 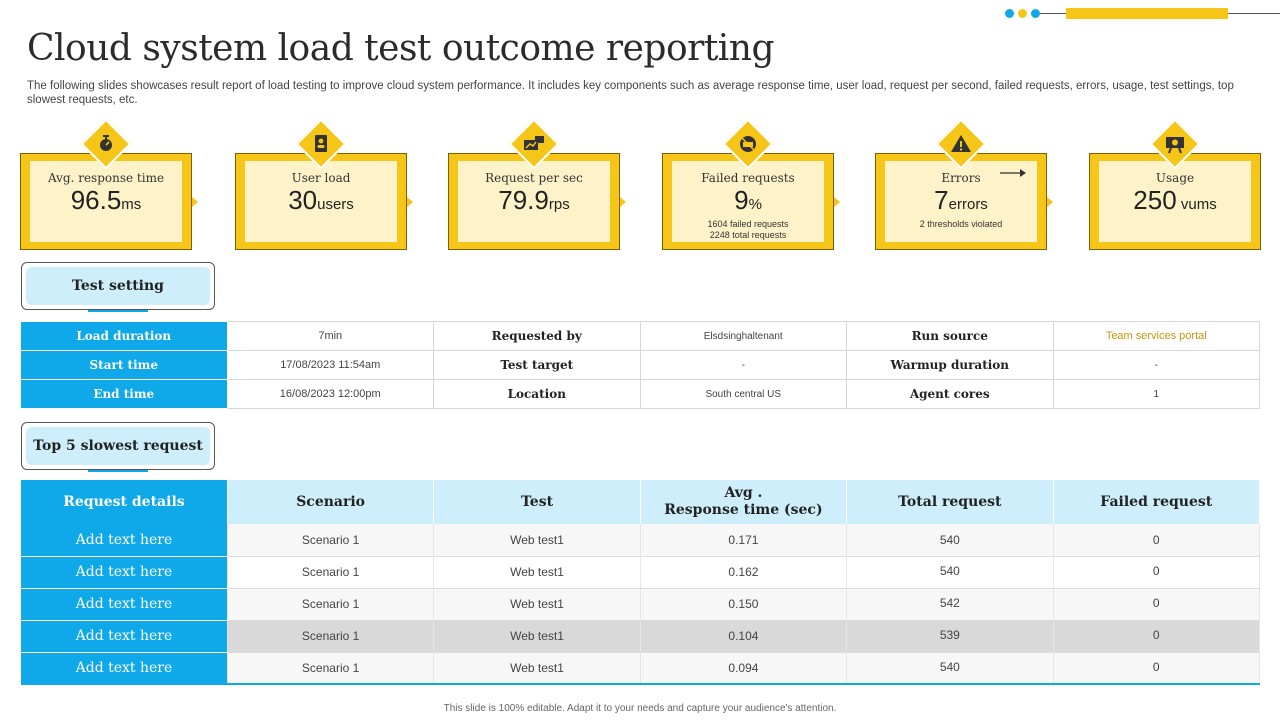 What do you see at coordinates (744, 636) in the screenshot?
I see `table-cell: 0.104` at bounding box center [744, 636].